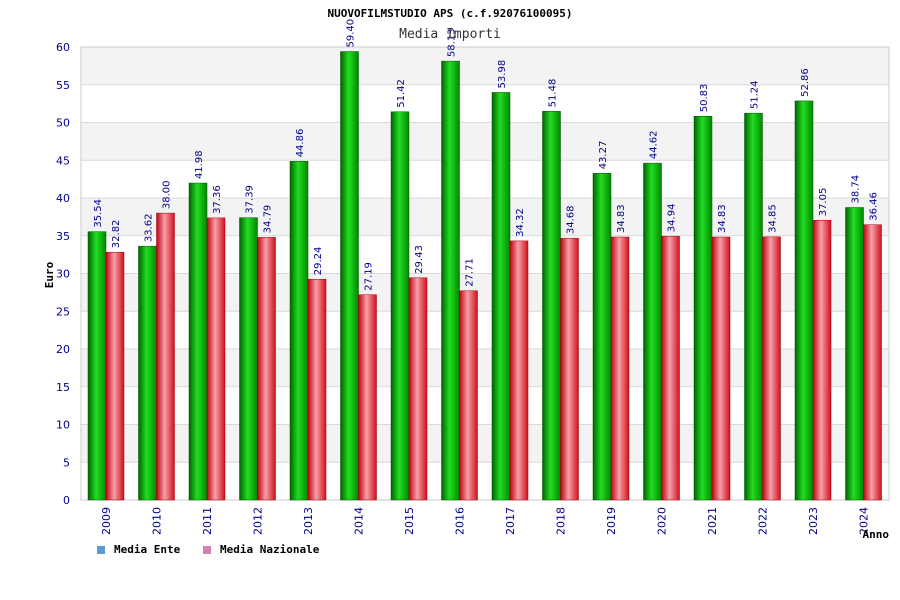 This screenshot has width=900, height=600. Describe the element at coordinates (510, 521) in the screenshot. I see `x-tick-label: 2017` at that location.